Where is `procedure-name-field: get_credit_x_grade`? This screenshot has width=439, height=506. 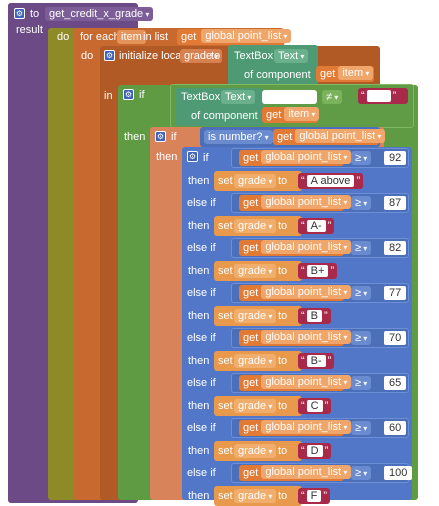 procedure-name-field: get_credit_x_grade is located at coordinates (99, 14).